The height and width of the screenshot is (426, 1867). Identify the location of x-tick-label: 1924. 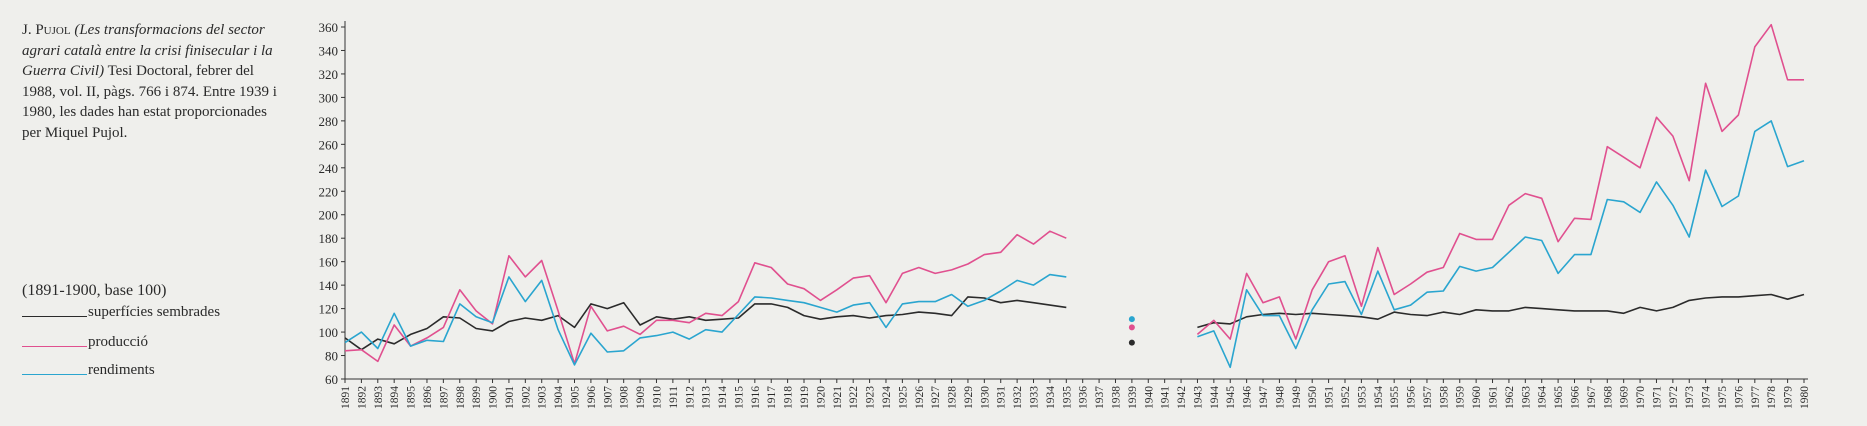
(887, 397).